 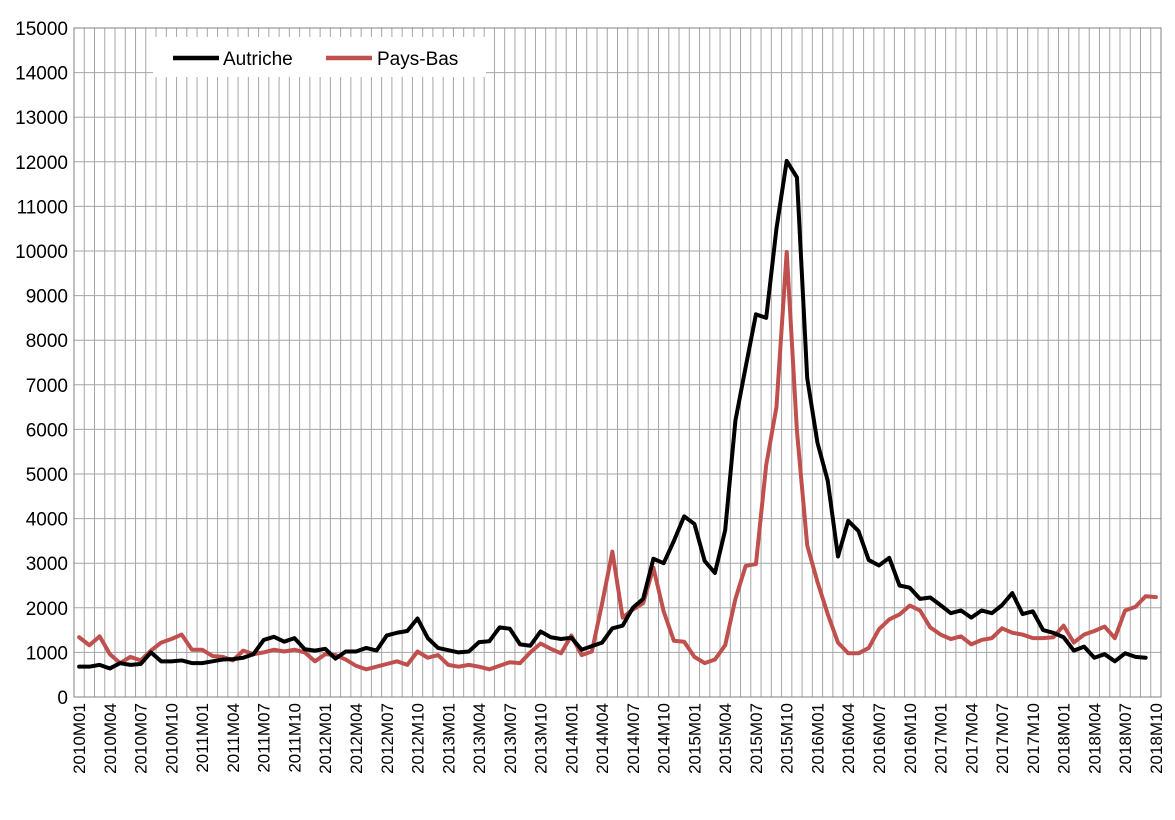 What do you see at coordinates (258, 59) in the screenshot?
I see `legend-label-autriche: Autriche` at bounding box center [258, 59].